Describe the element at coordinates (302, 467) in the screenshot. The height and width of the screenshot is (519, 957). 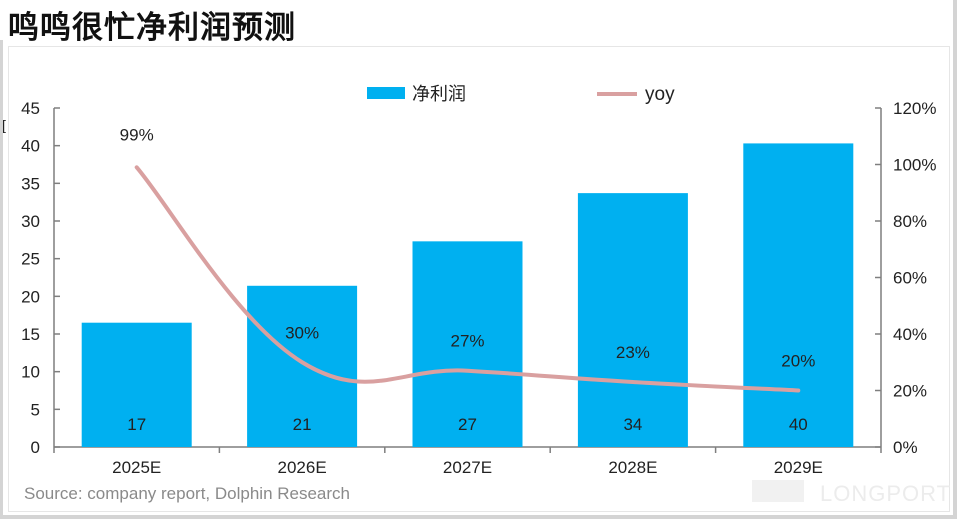
I see `x-tick-label: 2026E` at that location.